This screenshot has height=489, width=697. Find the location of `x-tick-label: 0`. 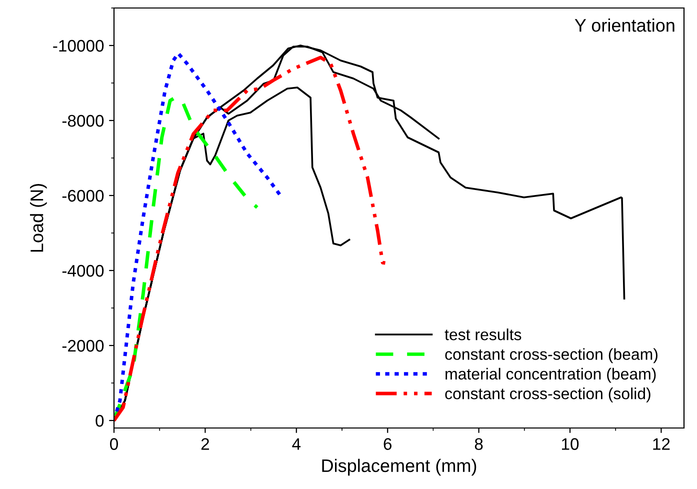

x-tick-label: 0 is located at coordinates (114, 444).